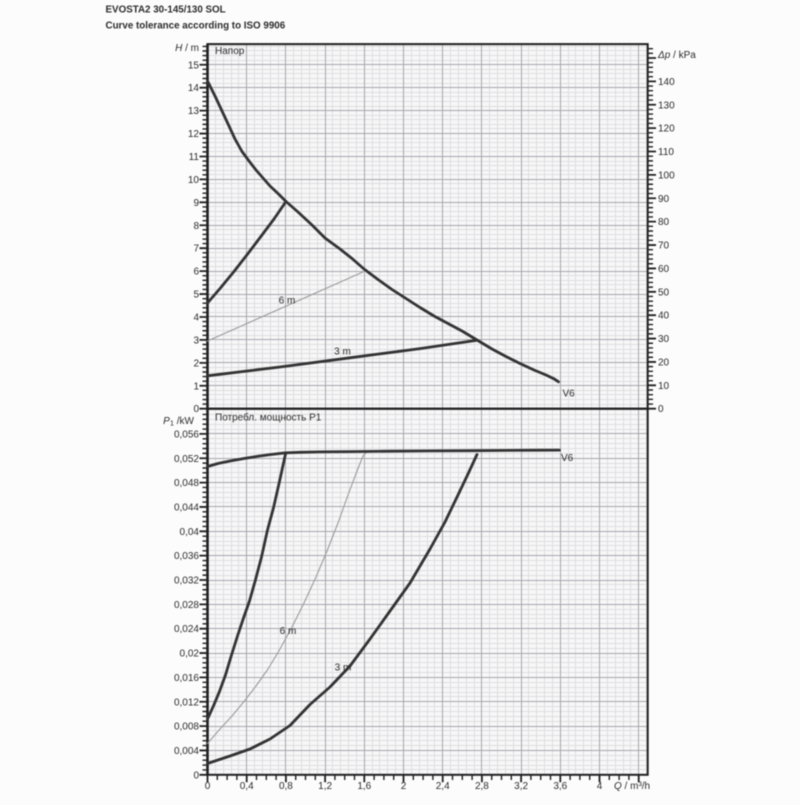  What do you see at coordinates (186, 483) in the screenshot?
I see `svg-text: 0,048` at bounding box center [186, 483].